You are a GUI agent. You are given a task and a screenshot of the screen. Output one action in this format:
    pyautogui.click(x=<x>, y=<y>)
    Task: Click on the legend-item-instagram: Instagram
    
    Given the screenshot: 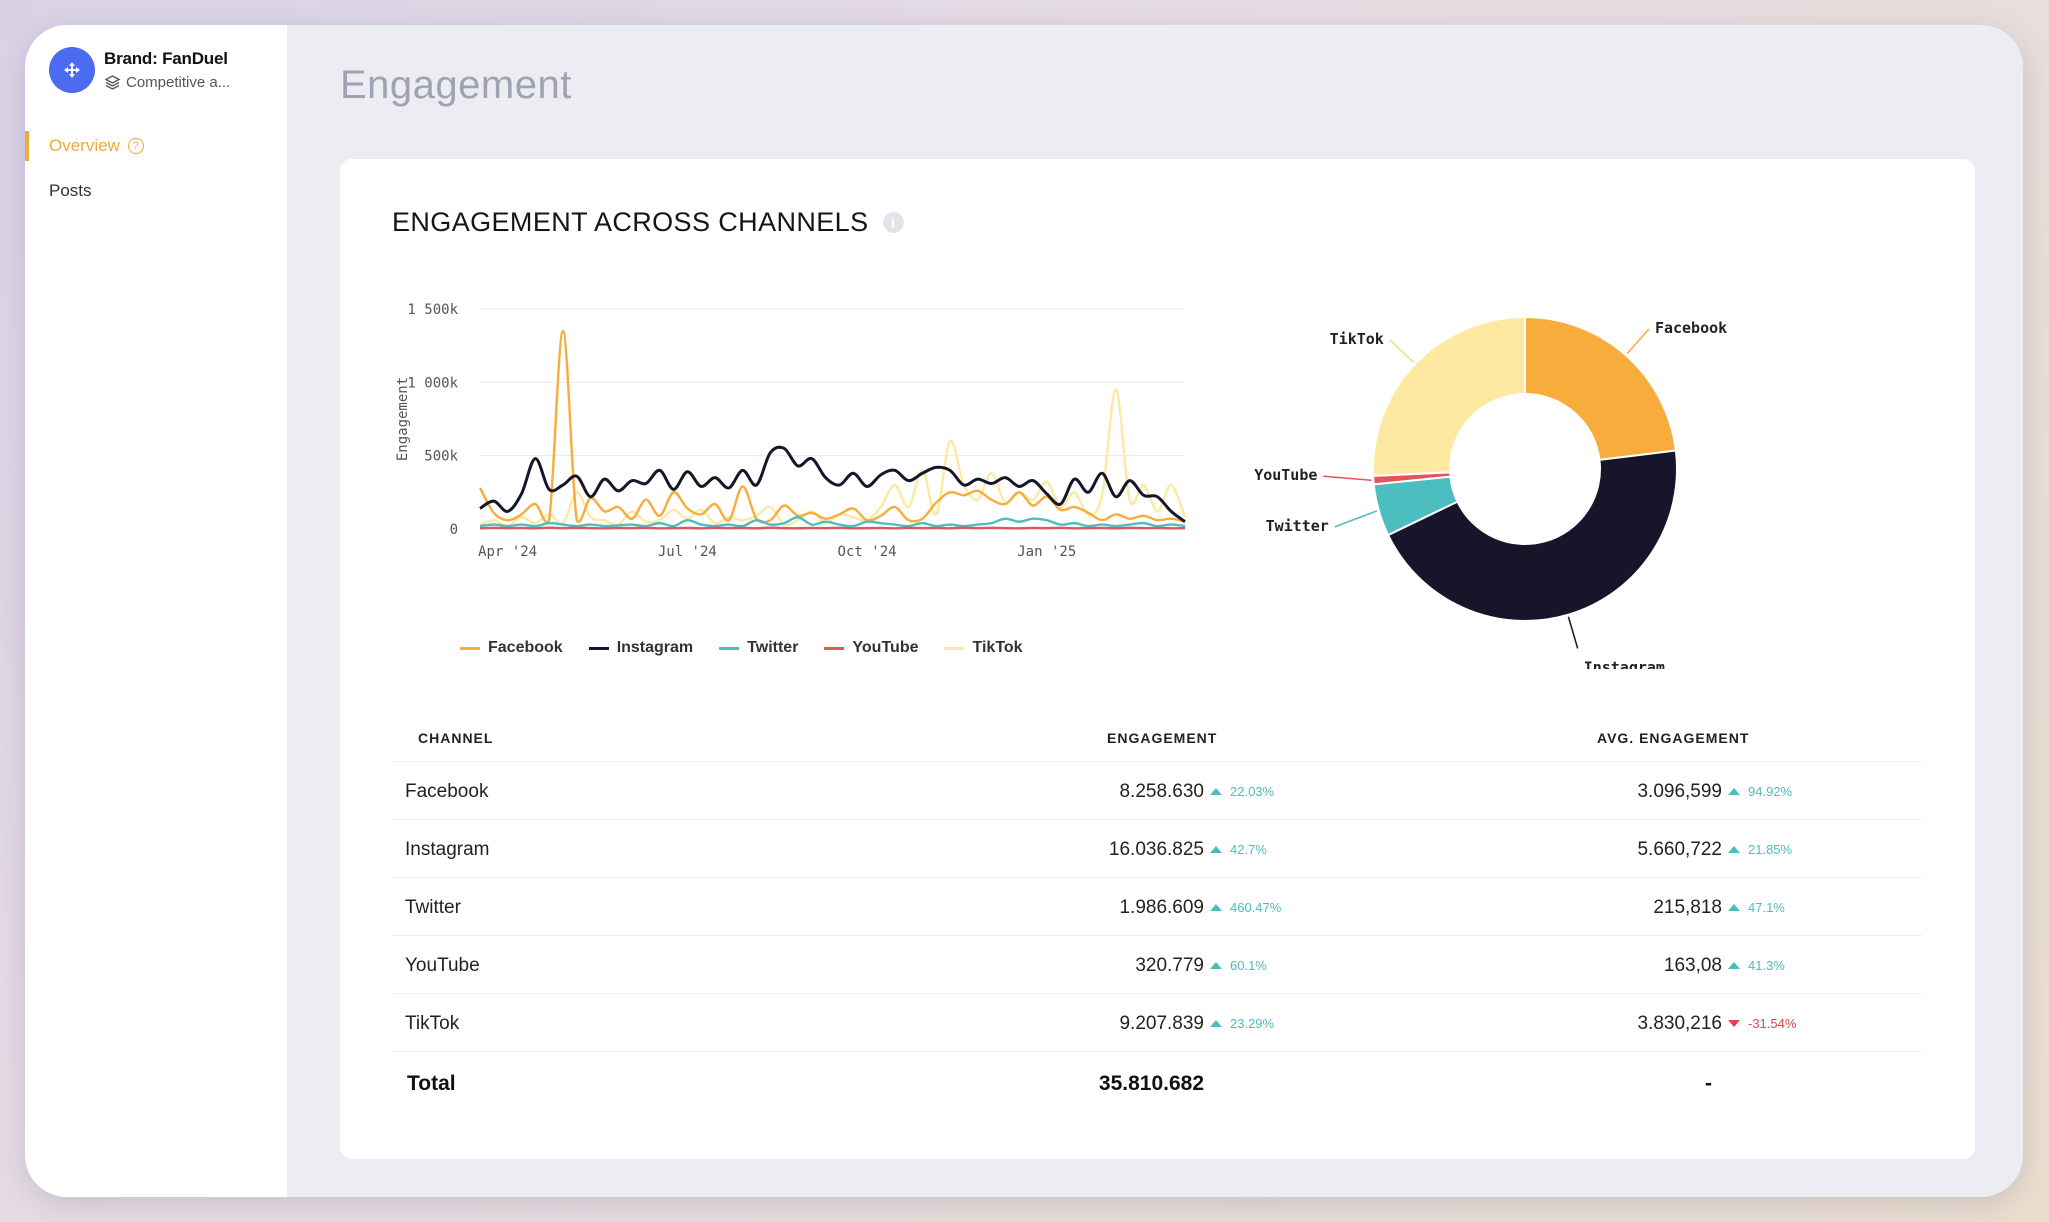 What is the action you would take?
    pyautogui.click(x=641, y=648)
    